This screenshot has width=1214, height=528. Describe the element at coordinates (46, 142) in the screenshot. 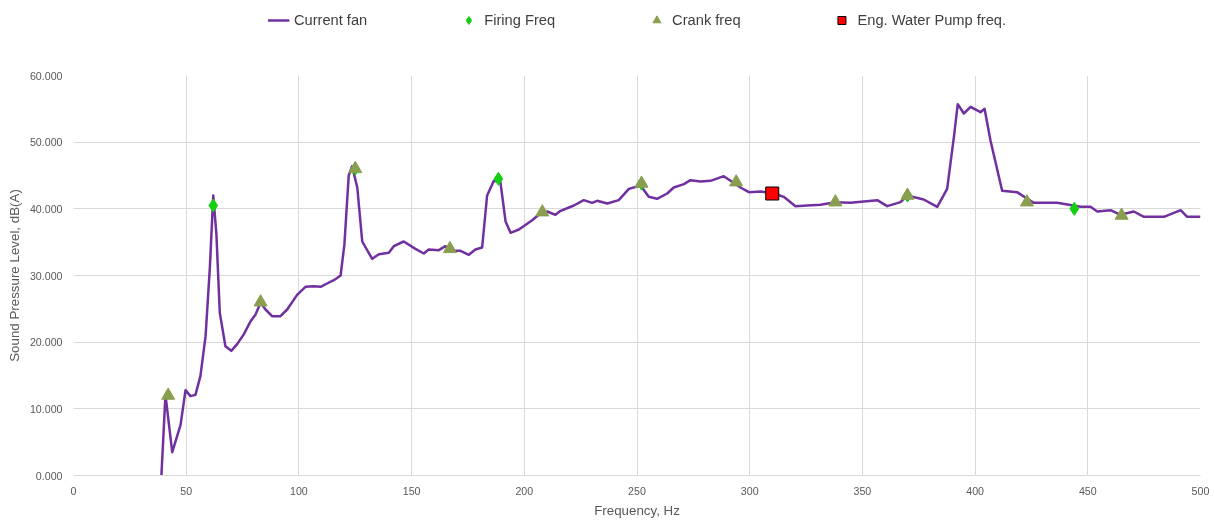

I see `y-tick-label: 50.000` at that location.